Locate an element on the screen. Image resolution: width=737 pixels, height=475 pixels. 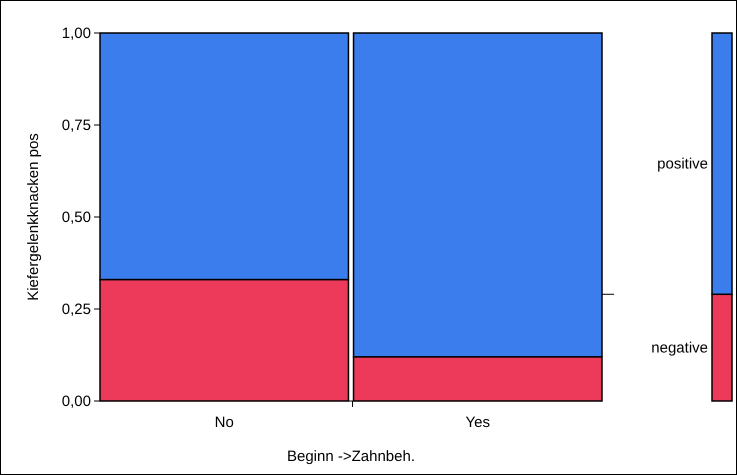
y-tick-label: 1,00 is located at coordinates (76, 33).